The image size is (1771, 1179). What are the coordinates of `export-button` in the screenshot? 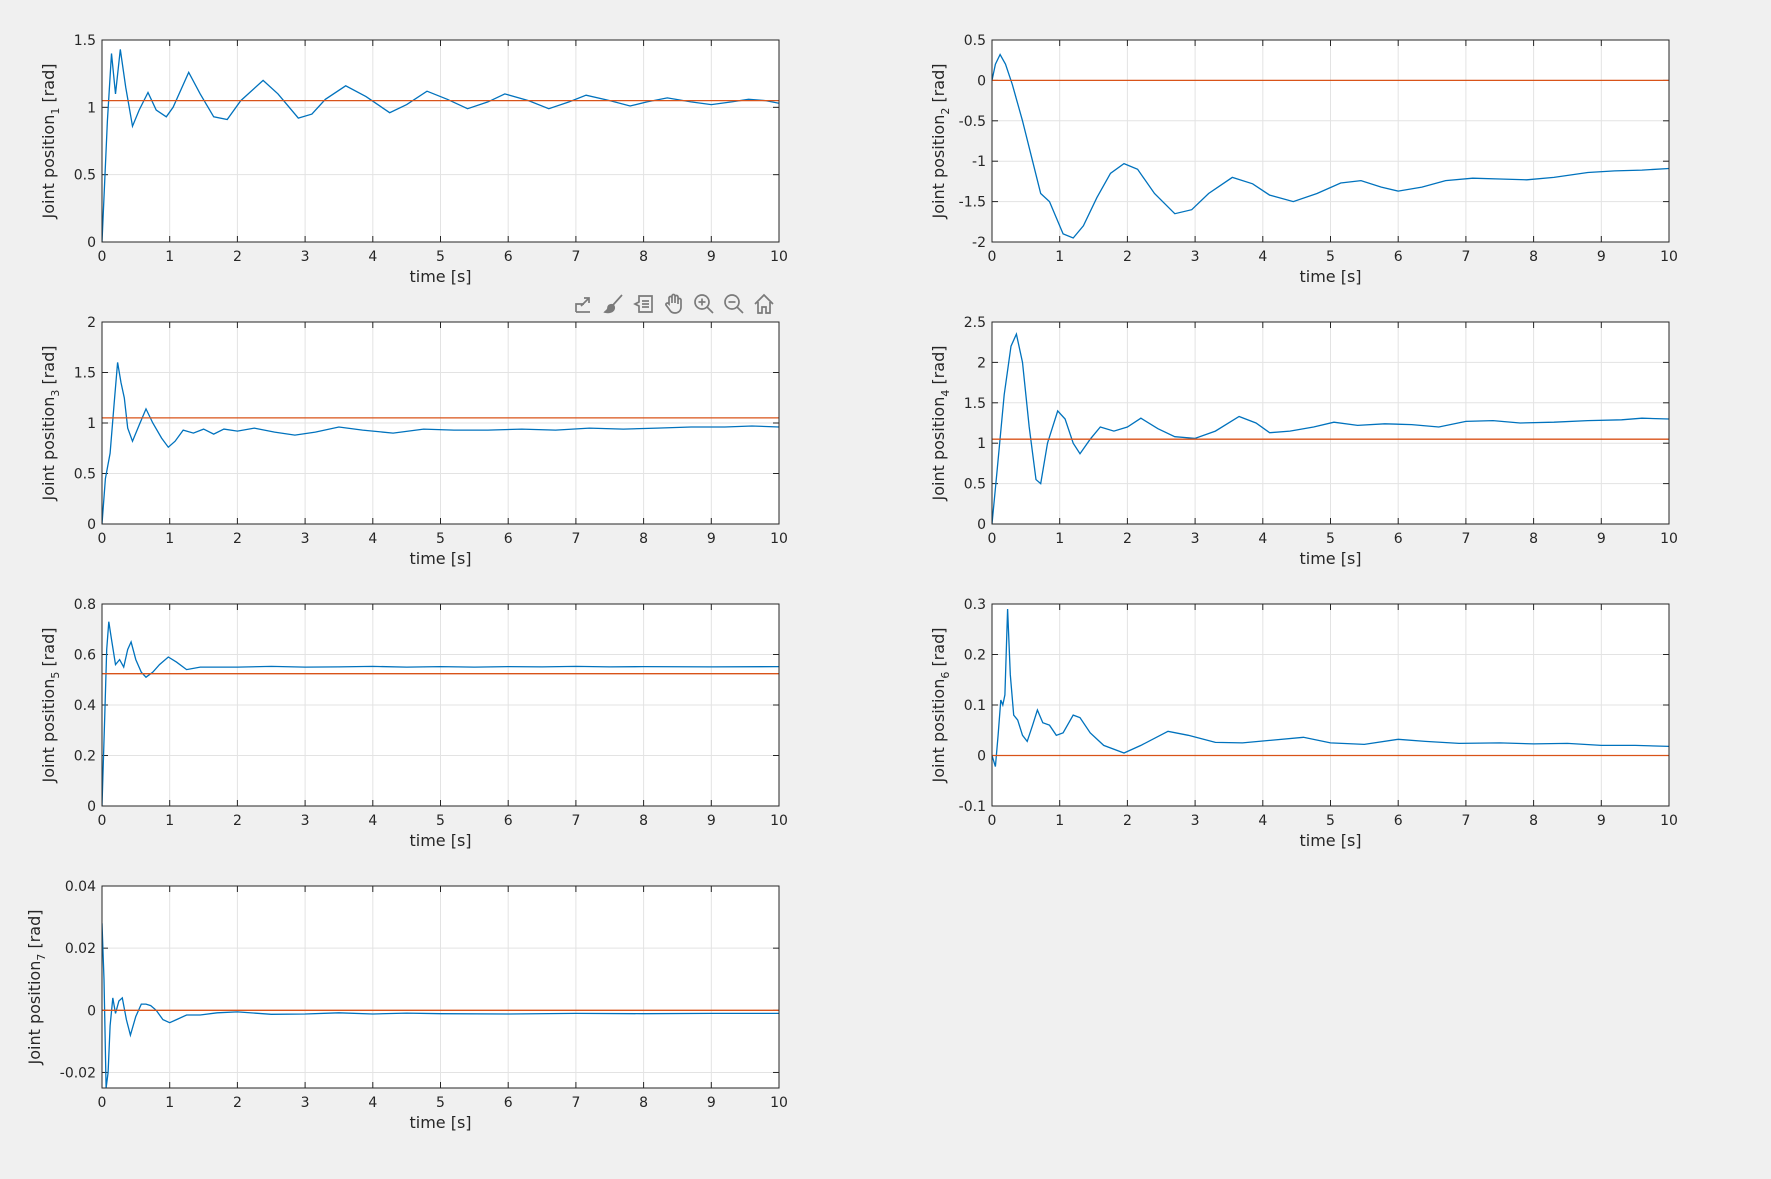 It's located at (583, 303).